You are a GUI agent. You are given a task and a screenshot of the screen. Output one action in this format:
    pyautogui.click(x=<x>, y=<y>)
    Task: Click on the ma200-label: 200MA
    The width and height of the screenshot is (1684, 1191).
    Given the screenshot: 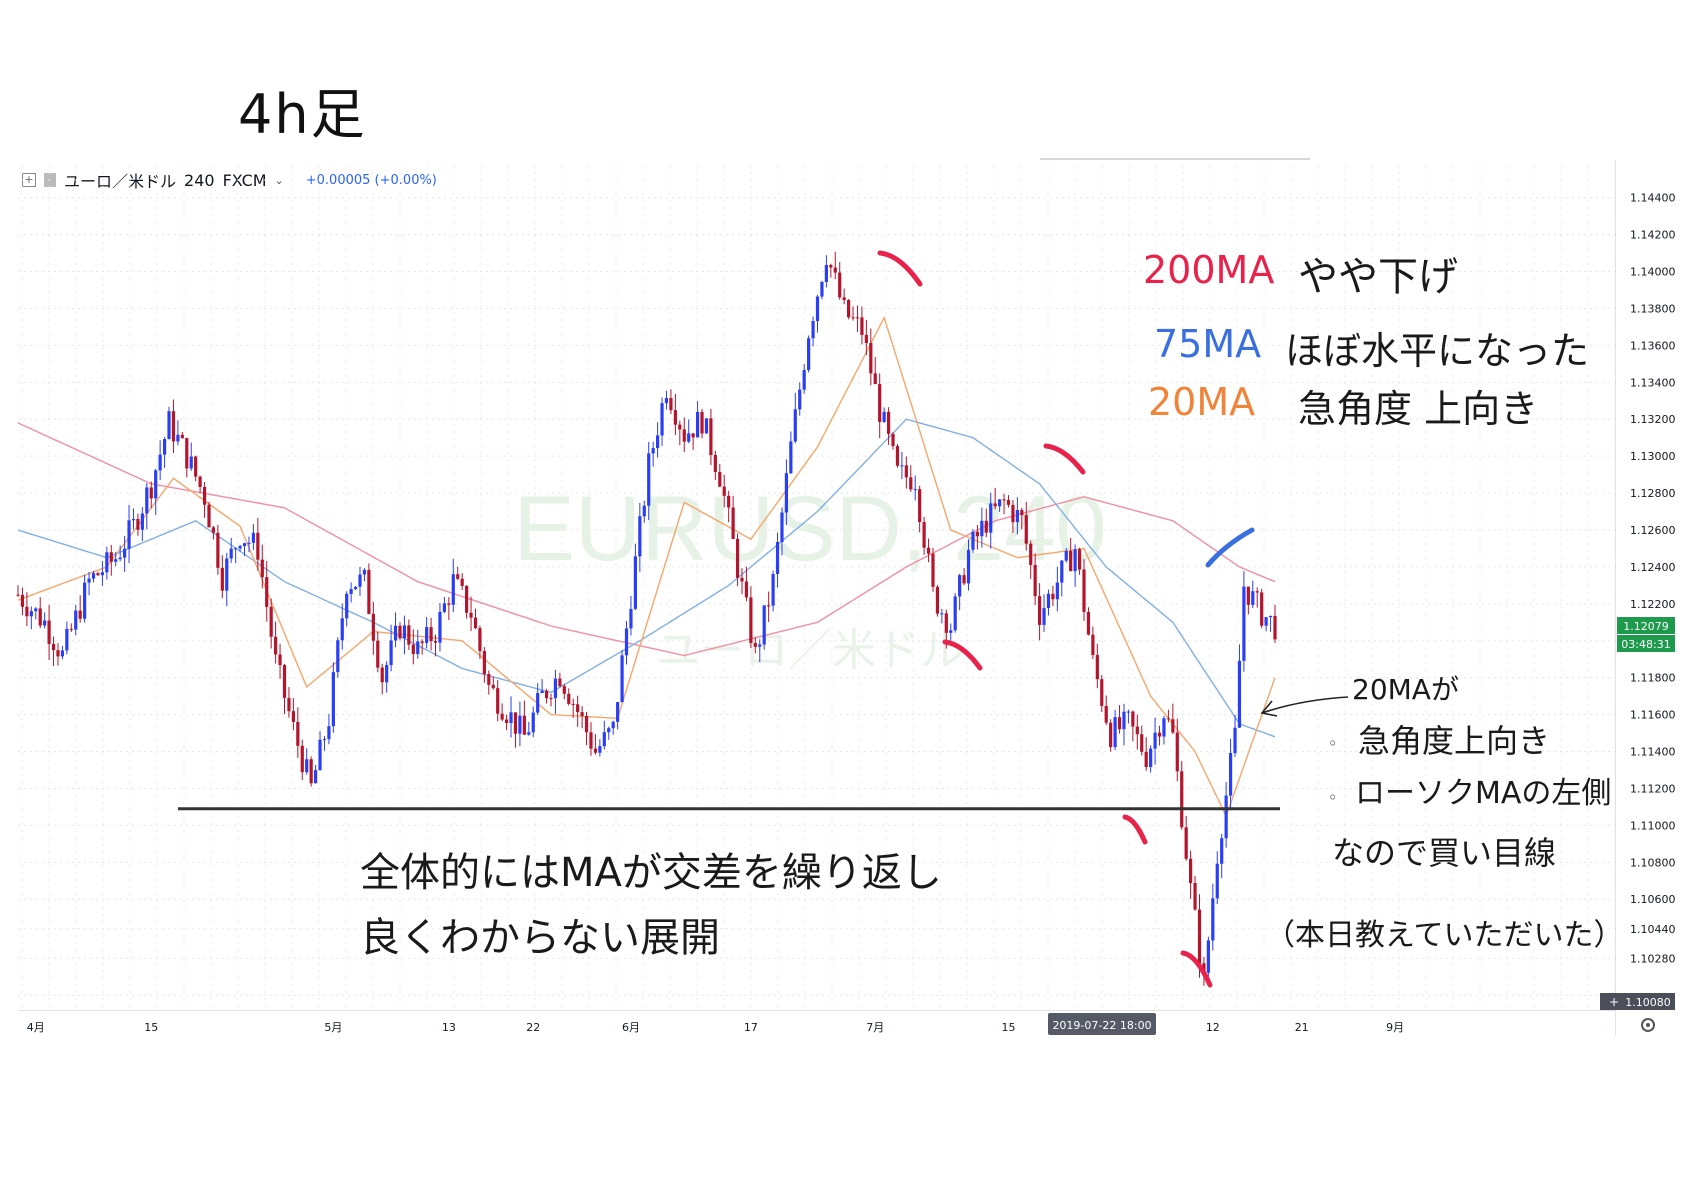 What is the action you would take?
    pyautogui.click(x=1209, y=270)
    